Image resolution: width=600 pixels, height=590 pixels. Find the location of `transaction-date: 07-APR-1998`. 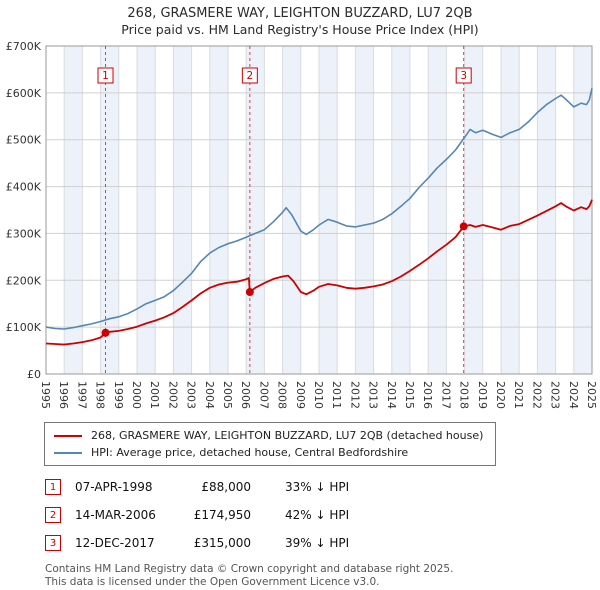

transaction-date: 07-APR-1998 is located at coordinates (114, 487).